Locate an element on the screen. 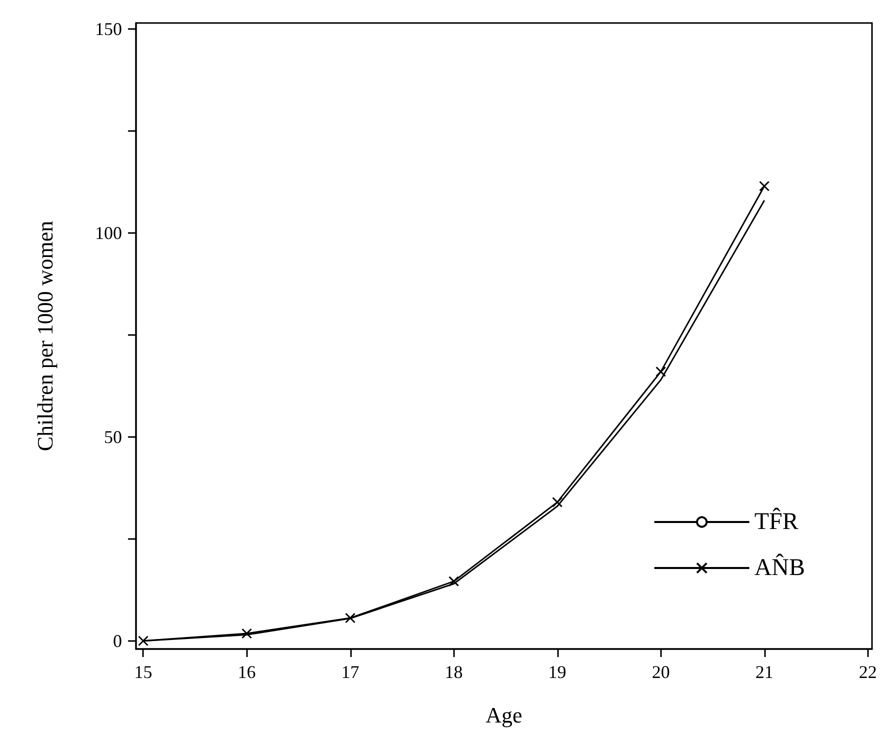 The image size is (888, 743). x-tick-label: 16 is located at coordinates (247, 672).